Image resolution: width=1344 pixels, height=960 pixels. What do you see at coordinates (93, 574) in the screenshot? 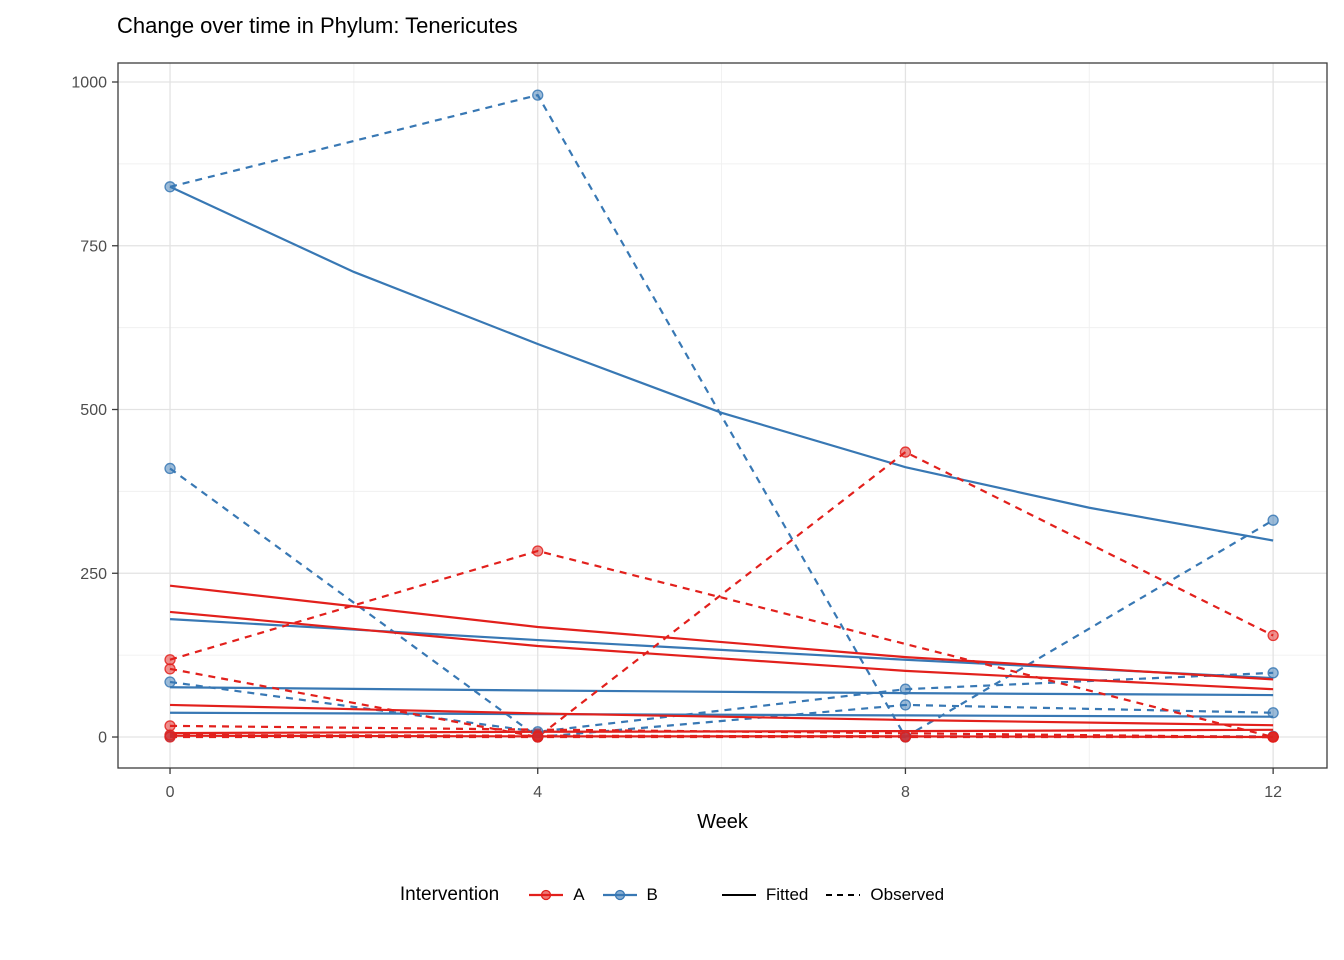
I see `y-tick-label: 250` at bounding box center [93, 574].